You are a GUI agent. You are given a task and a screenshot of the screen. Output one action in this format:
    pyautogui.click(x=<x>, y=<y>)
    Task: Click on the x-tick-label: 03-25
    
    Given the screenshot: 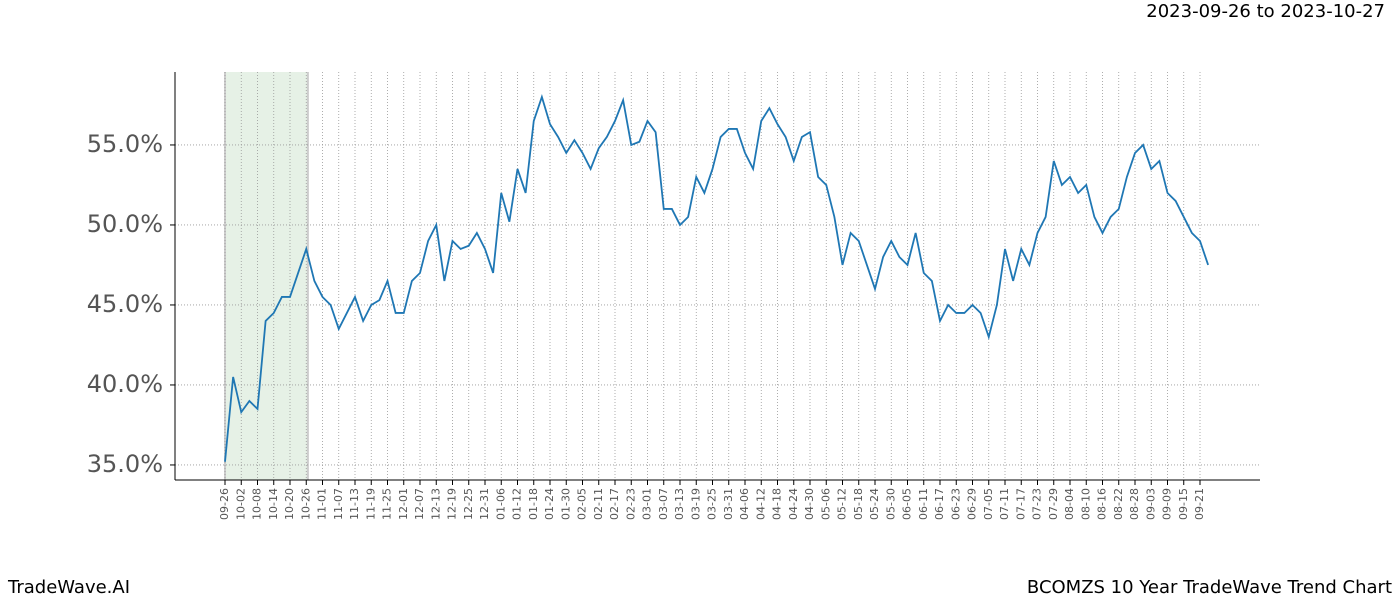 What is the action you would take?
    pyautogui.click(x=712, y=504)
    